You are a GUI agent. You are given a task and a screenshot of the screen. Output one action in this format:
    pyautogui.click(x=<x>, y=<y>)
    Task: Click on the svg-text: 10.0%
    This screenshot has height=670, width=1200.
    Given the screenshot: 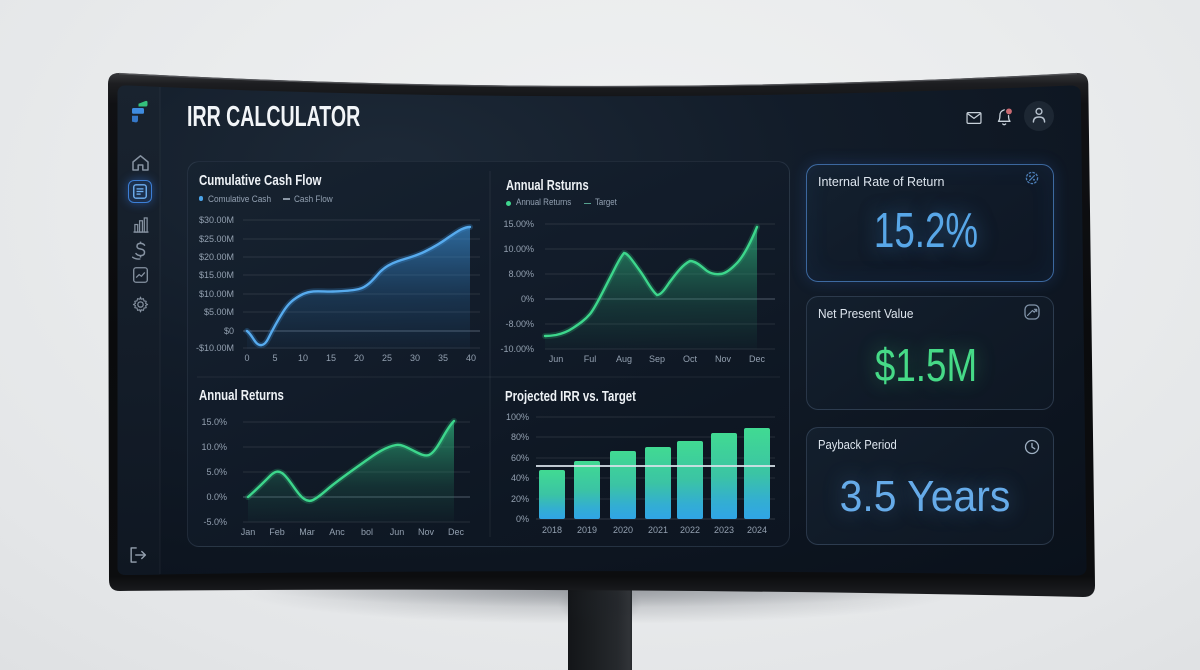 What is the action you would take?
    pyautogui.click(x=214, y=447)
    